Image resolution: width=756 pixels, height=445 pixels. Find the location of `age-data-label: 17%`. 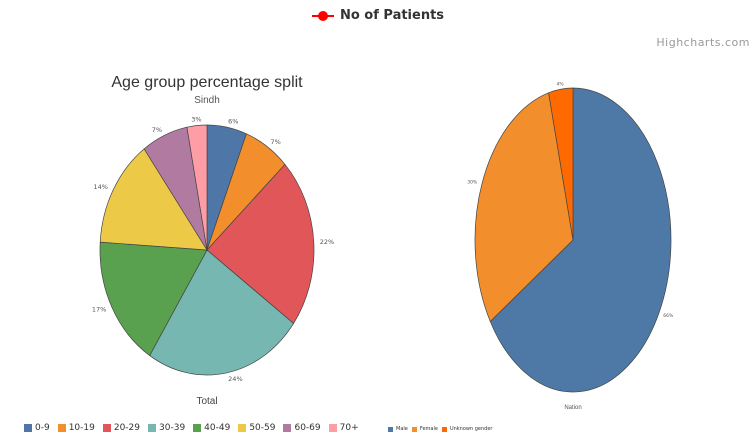

age-data-label: 17% is located at coordinates (99, 310).